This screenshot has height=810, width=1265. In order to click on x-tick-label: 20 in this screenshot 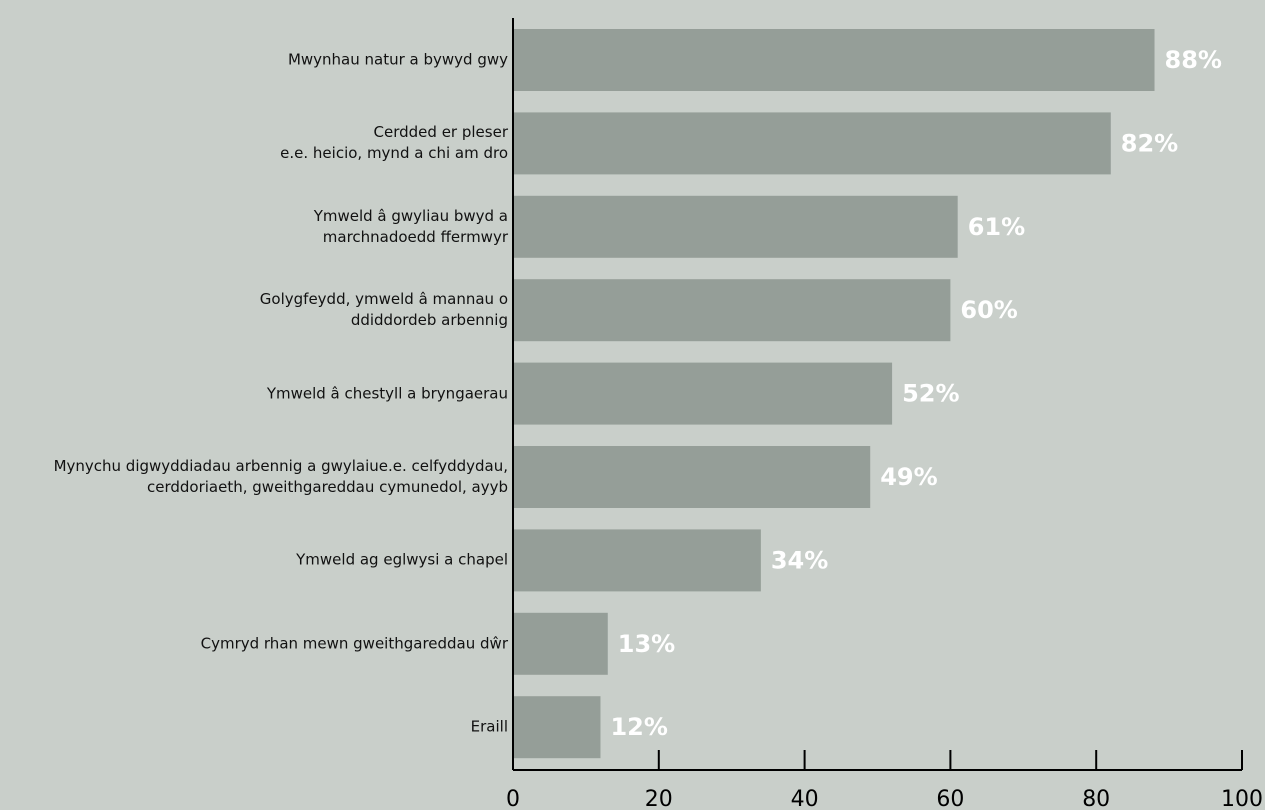, I will do `click(659, 798)`.